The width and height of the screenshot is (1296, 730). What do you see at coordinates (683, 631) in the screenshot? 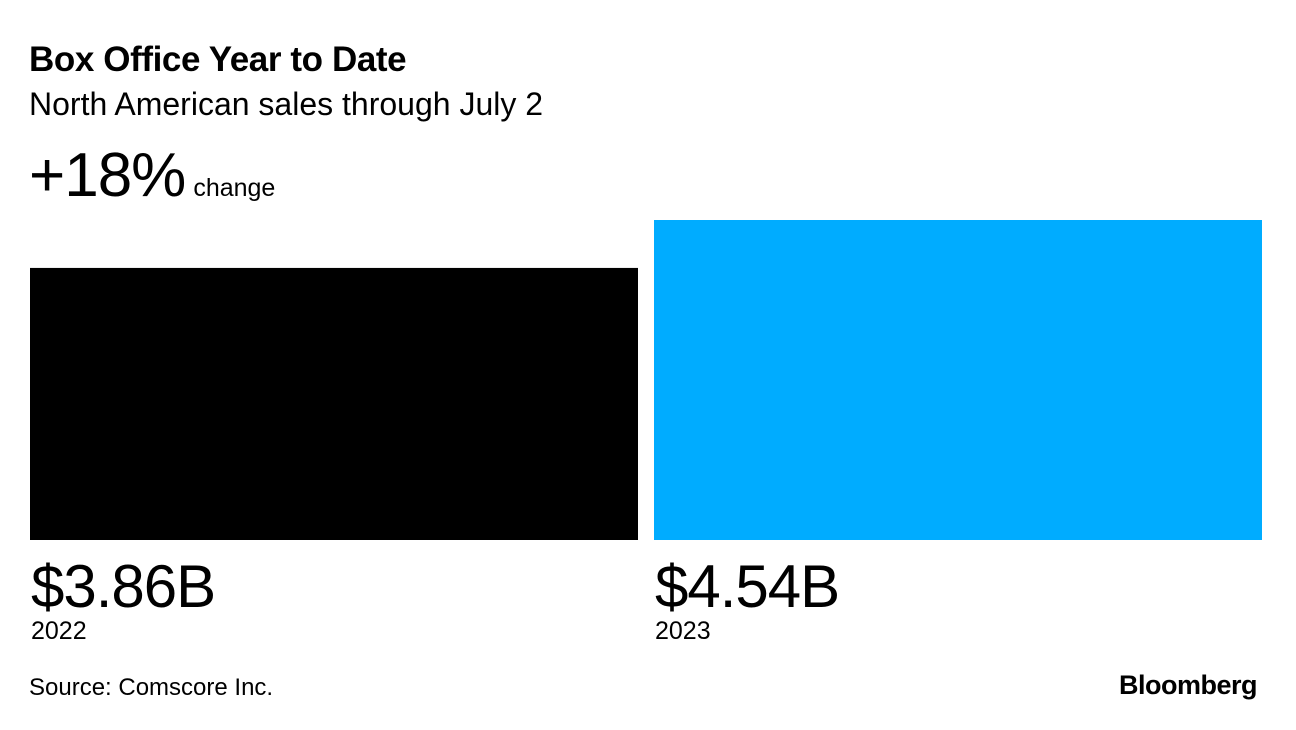
I see `category-label-2023: 2023` at bounding box center [683, 631].